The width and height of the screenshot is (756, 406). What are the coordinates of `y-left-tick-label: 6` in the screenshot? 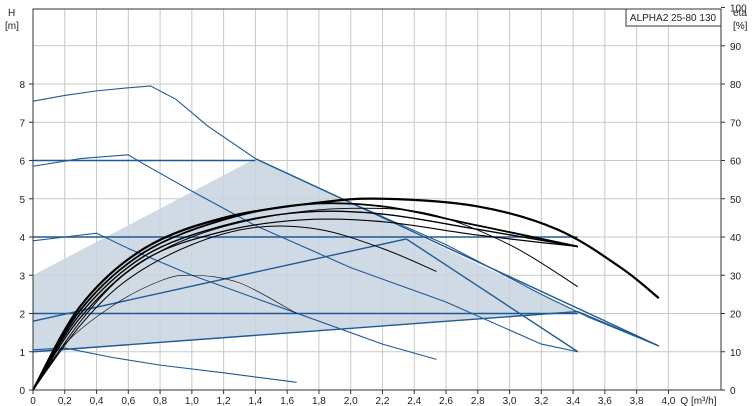 It's located at (22, 162).